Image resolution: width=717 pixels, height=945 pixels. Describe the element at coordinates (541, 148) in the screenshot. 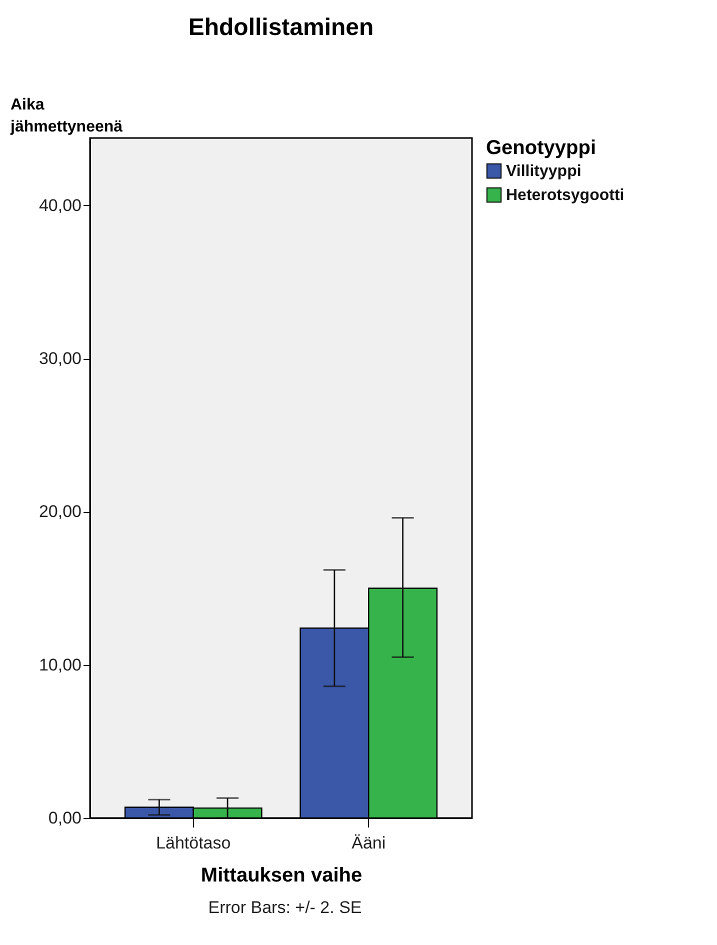

I see `legend-title: Genotyyppi` at that location.